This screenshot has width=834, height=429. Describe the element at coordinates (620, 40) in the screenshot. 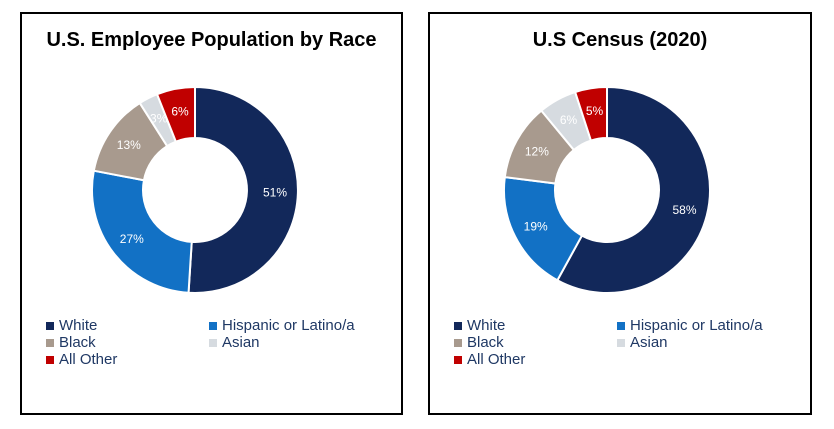

I see `chart-title-census: U.S Census (2020)` at that location.